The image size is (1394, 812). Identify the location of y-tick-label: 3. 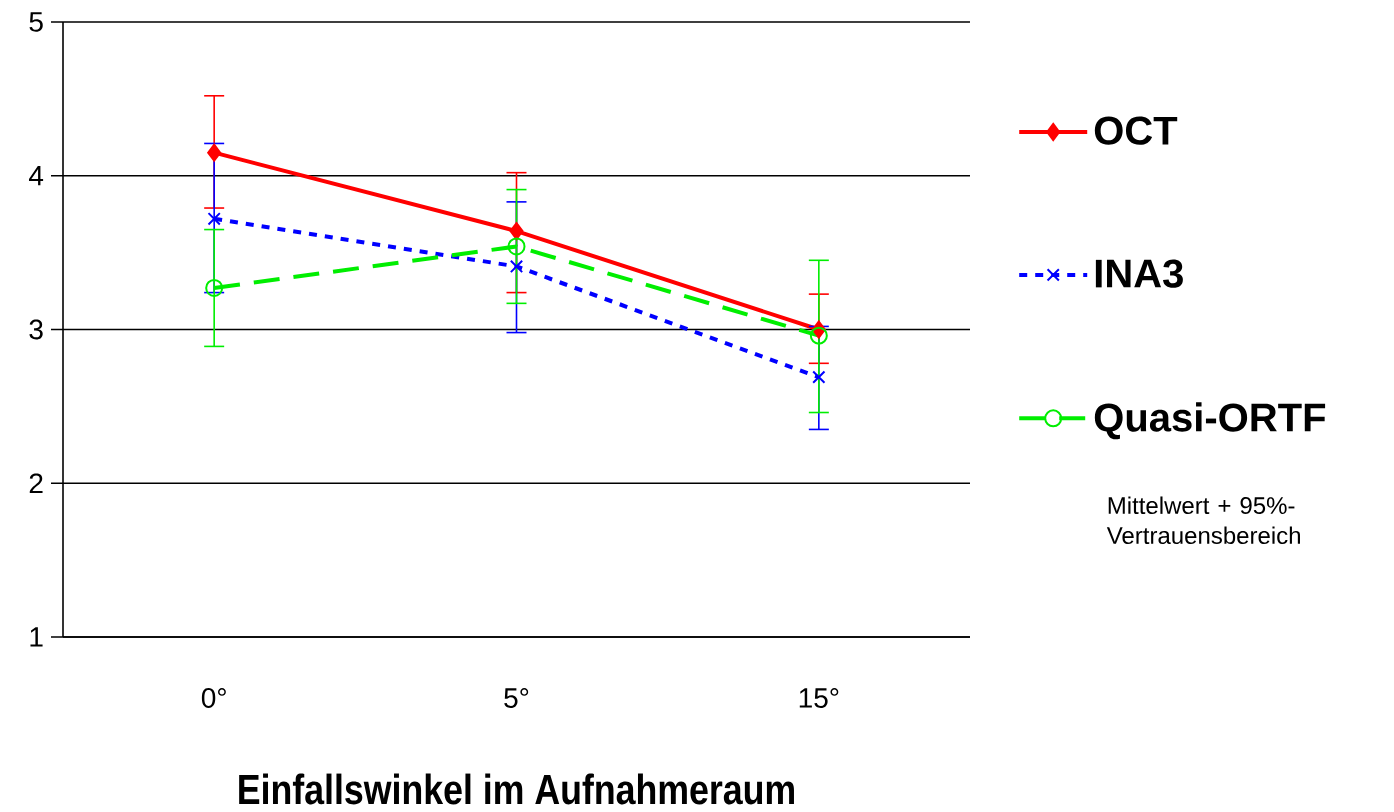
(36, 329).